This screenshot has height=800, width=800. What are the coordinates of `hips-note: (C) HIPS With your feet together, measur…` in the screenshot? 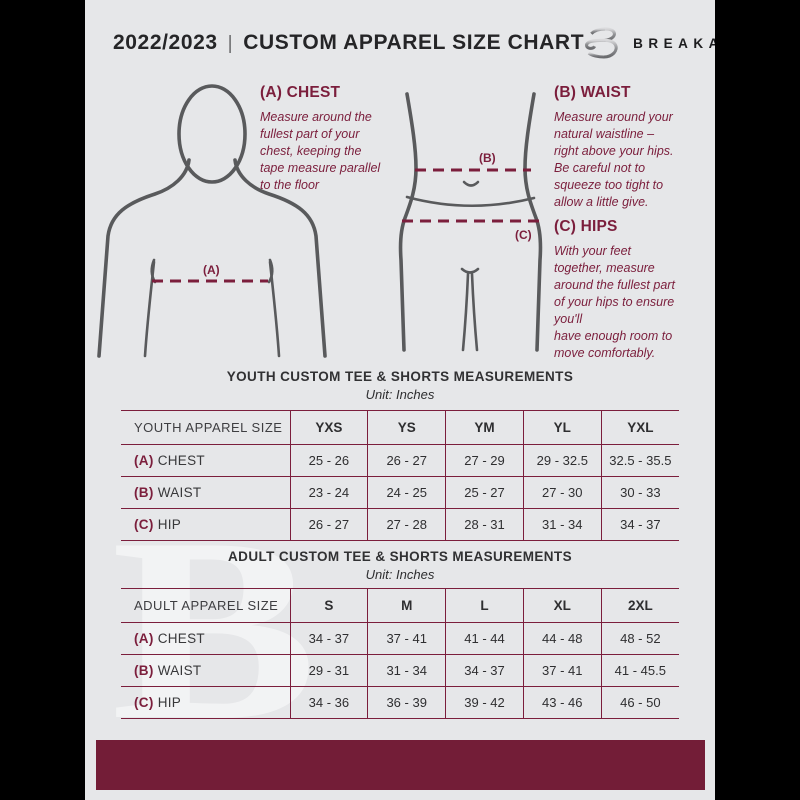 It's located at (634, 290).